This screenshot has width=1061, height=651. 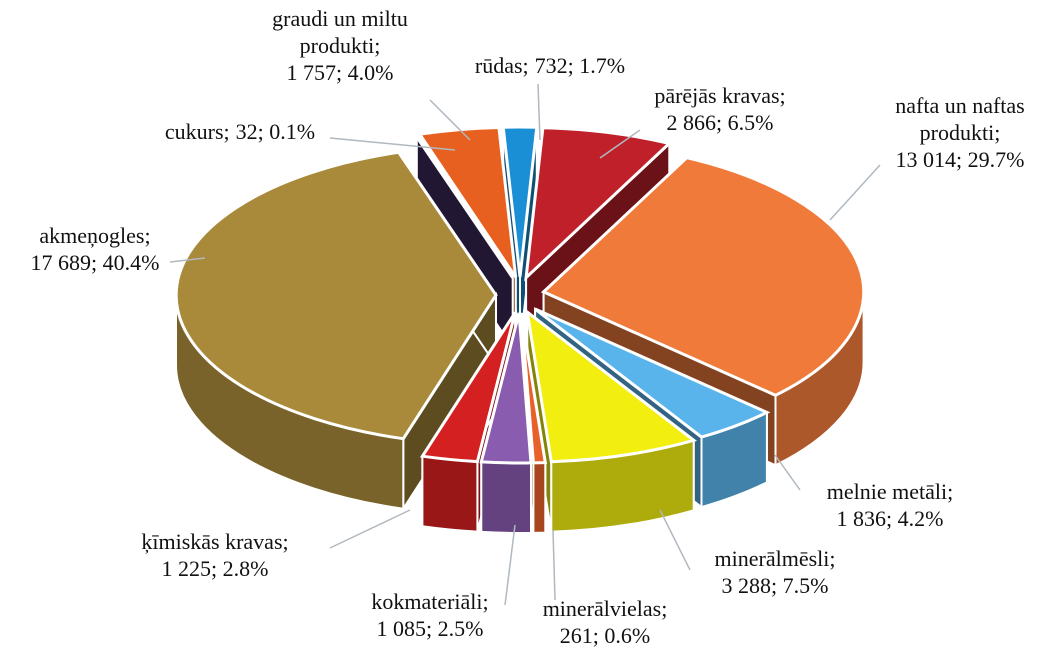 What do you see at coordinates (430, 628) in the screenshot?
I see `value-label: 1 085; 2.5%` at bounding box center [430, 628].